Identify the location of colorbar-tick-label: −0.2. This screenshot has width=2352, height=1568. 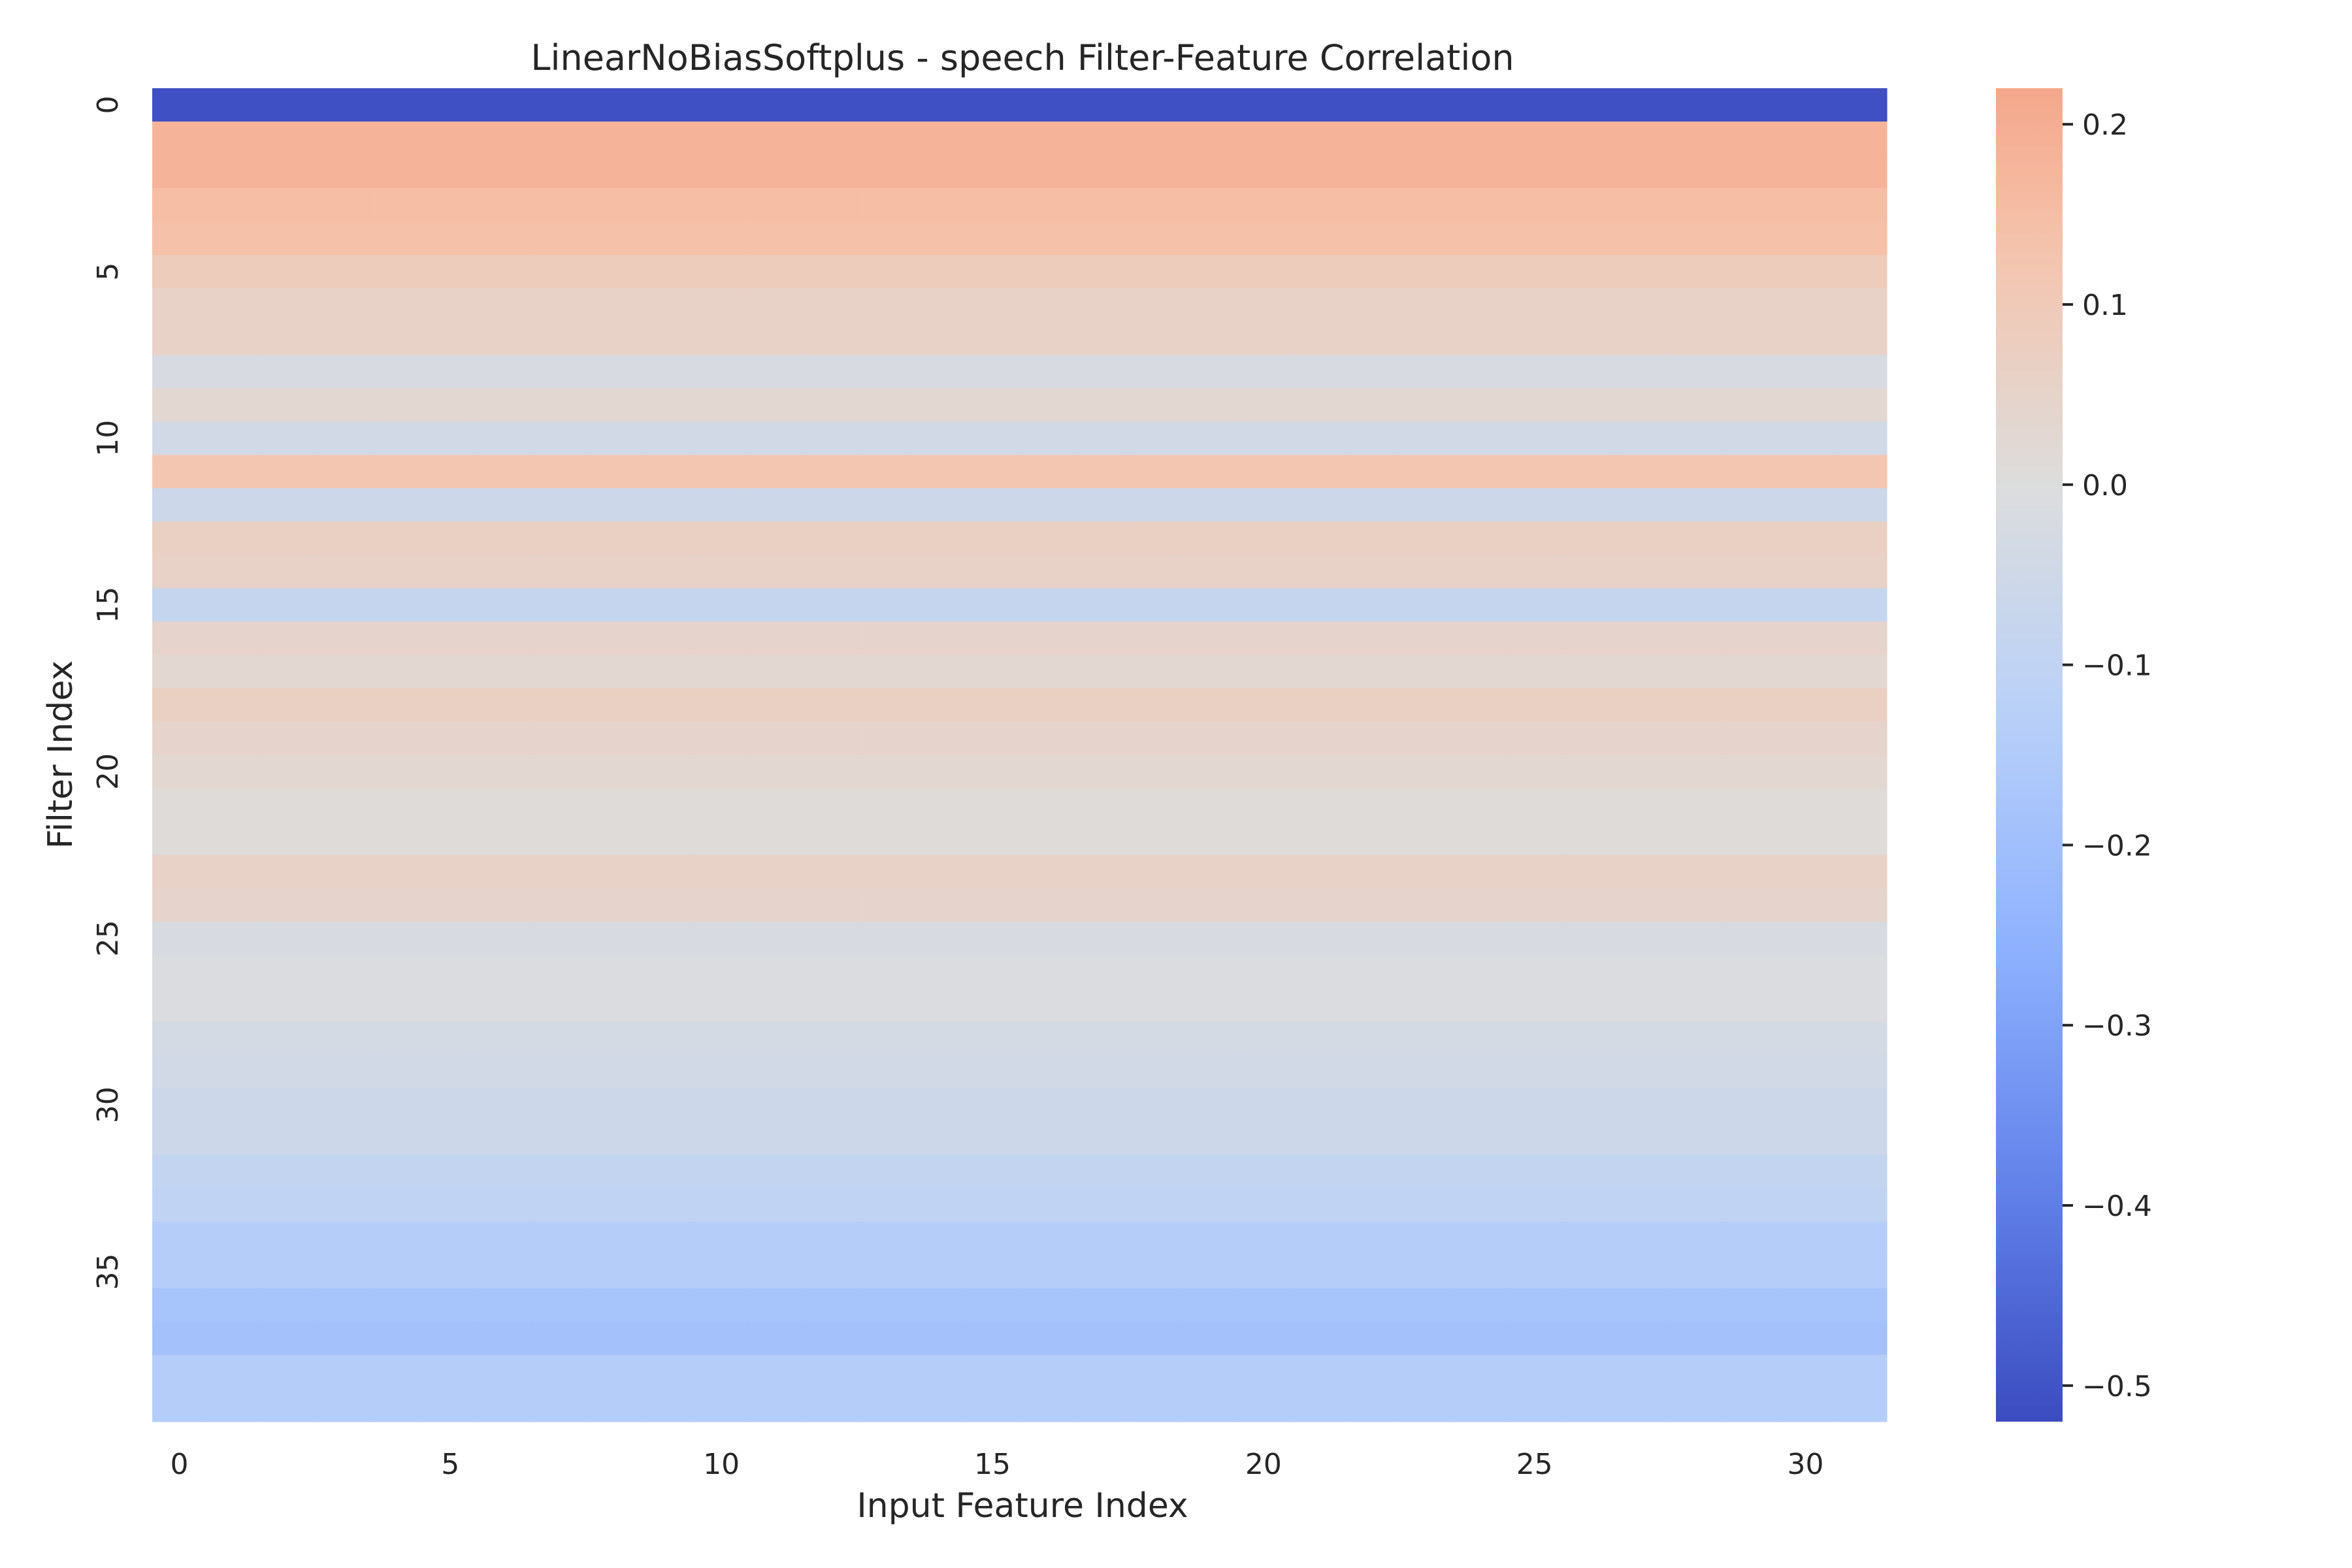
(2117, 845).